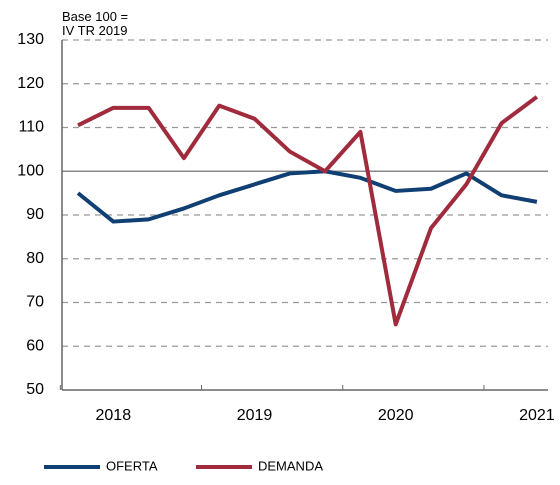 The height and width of the screenshot is (485, 560). What do you see at coordinates (30, 170) in the screenshot?
I see `y-tick-label: 100` at bounding box center [30, 170].